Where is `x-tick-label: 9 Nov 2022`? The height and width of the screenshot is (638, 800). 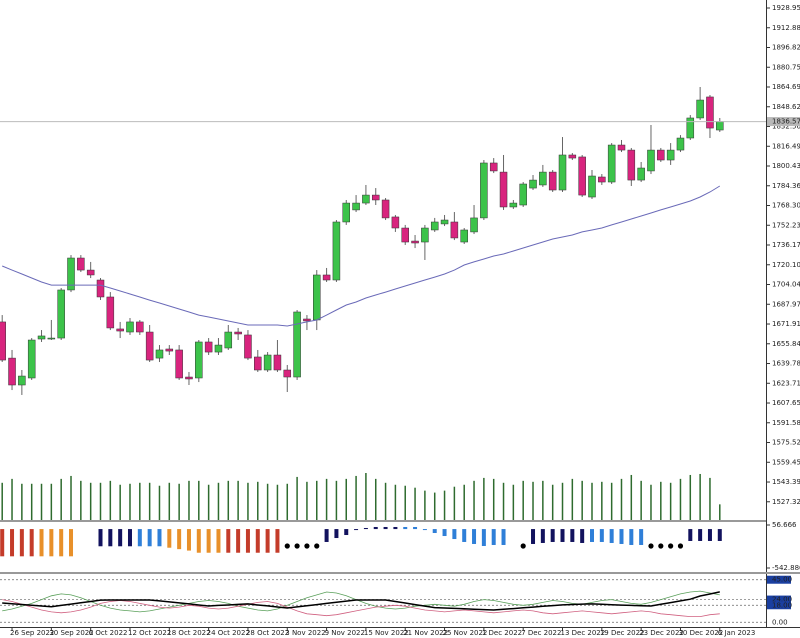
x-tick-label: 9 Nov 2022 is located at coordinates (345, 633).